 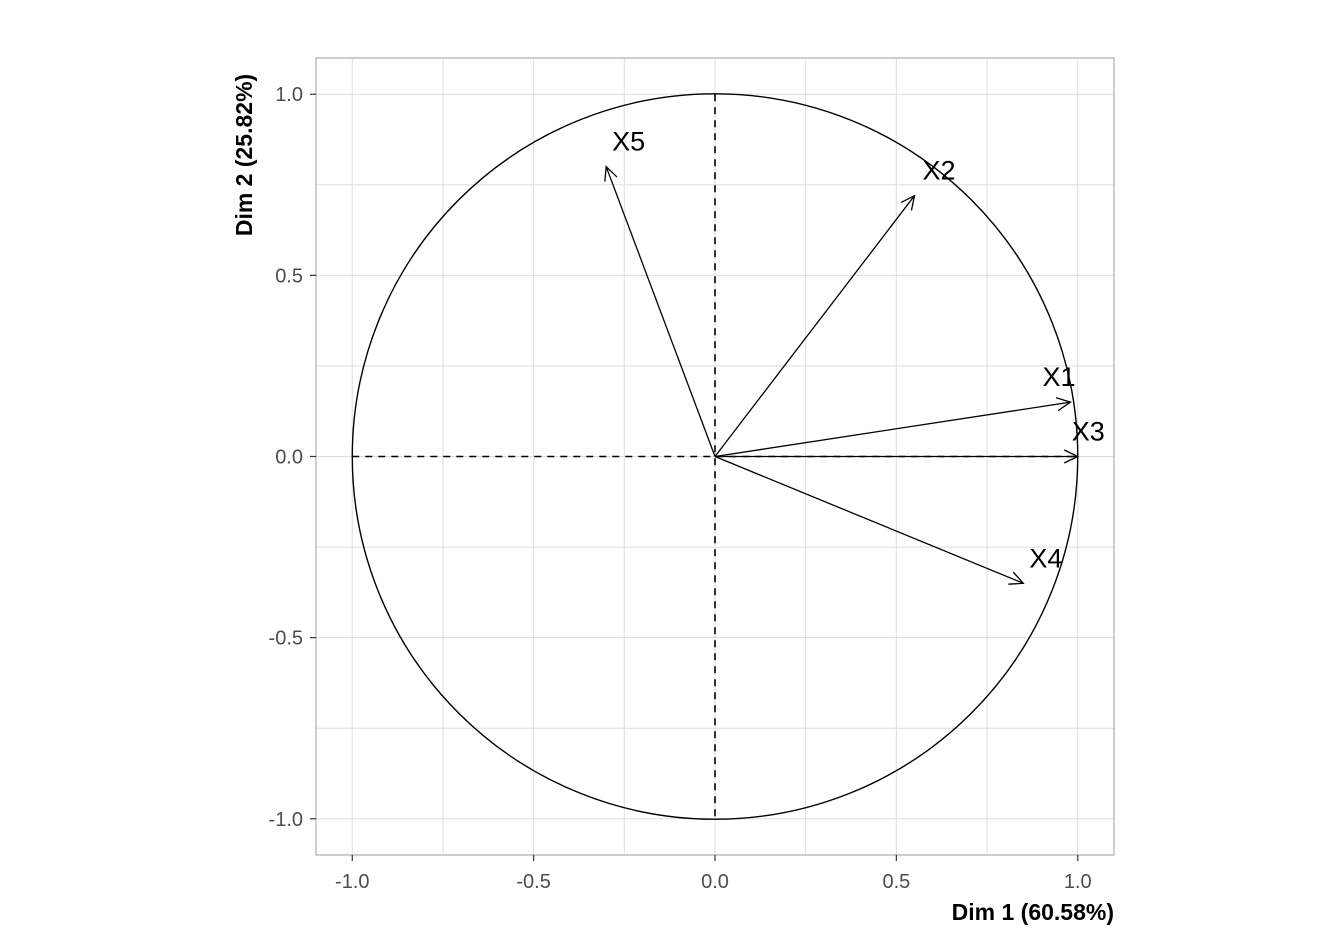 I want to click on y-tick-label: 0.5, so click(x=289, y=276).